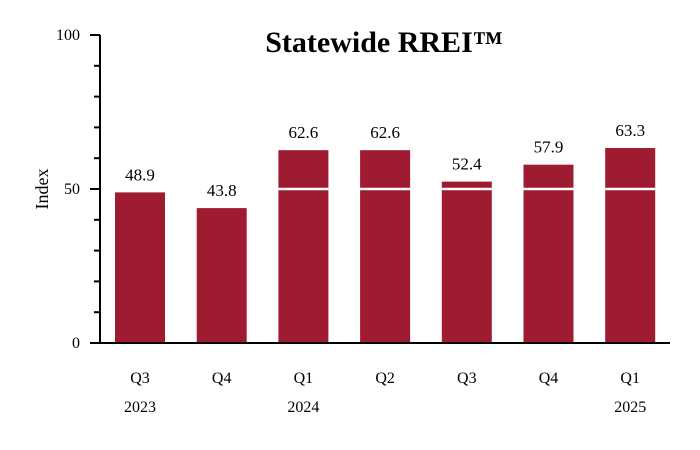  I want to click on data-label: 52.4, so click(467, 164).